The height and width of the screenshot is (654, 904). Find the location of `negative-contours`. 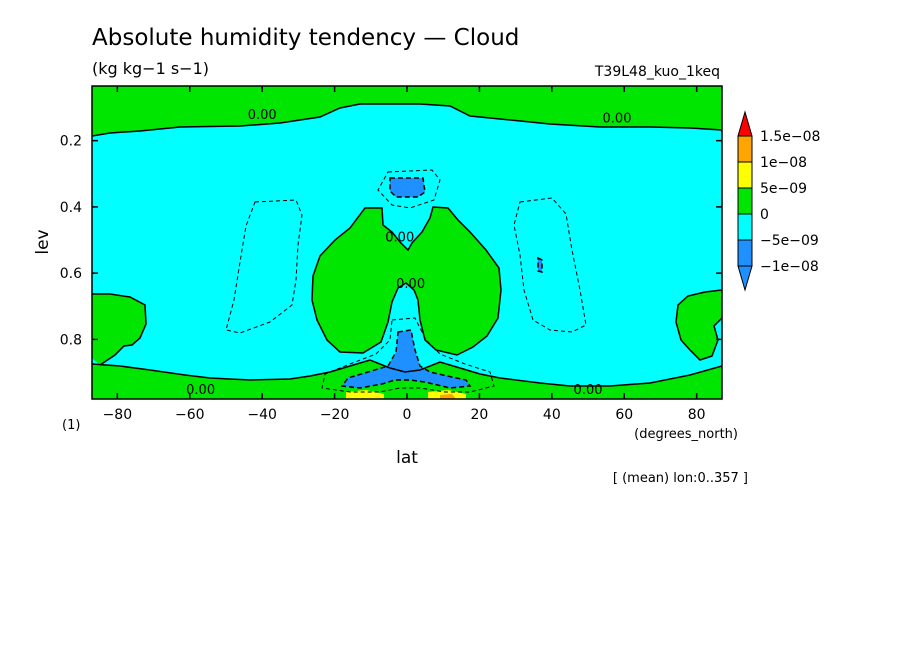

negative-contours is located at coordinates (406, 281).